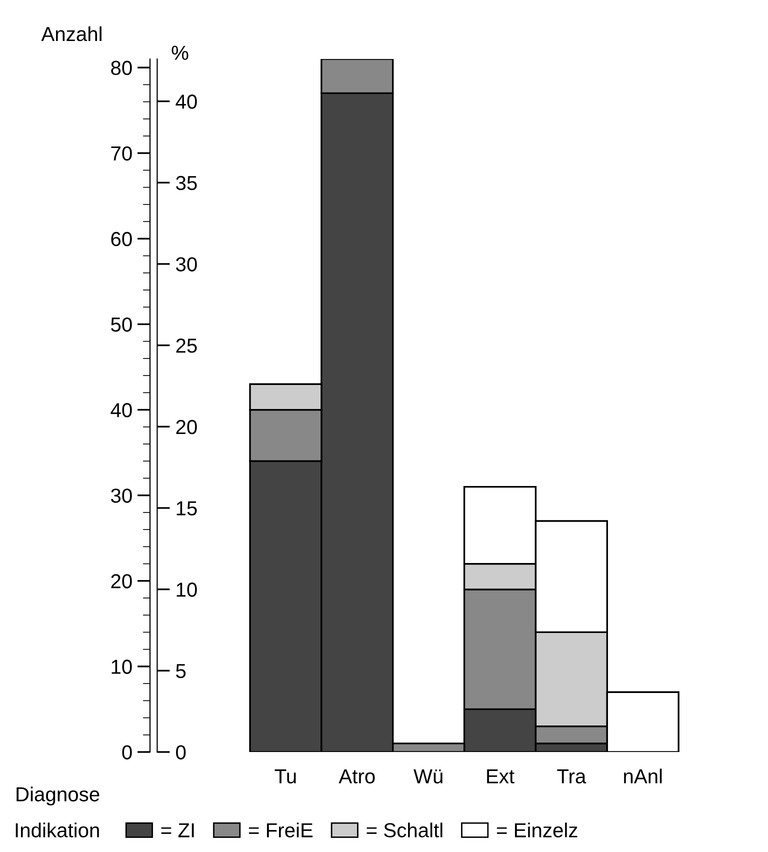 The height and width of the screenshot is (852, 768). What do you see at coordinates (571, 776) in the screenshot?
I see `x-tick-label: Tra` at bounding box center [571, 776].